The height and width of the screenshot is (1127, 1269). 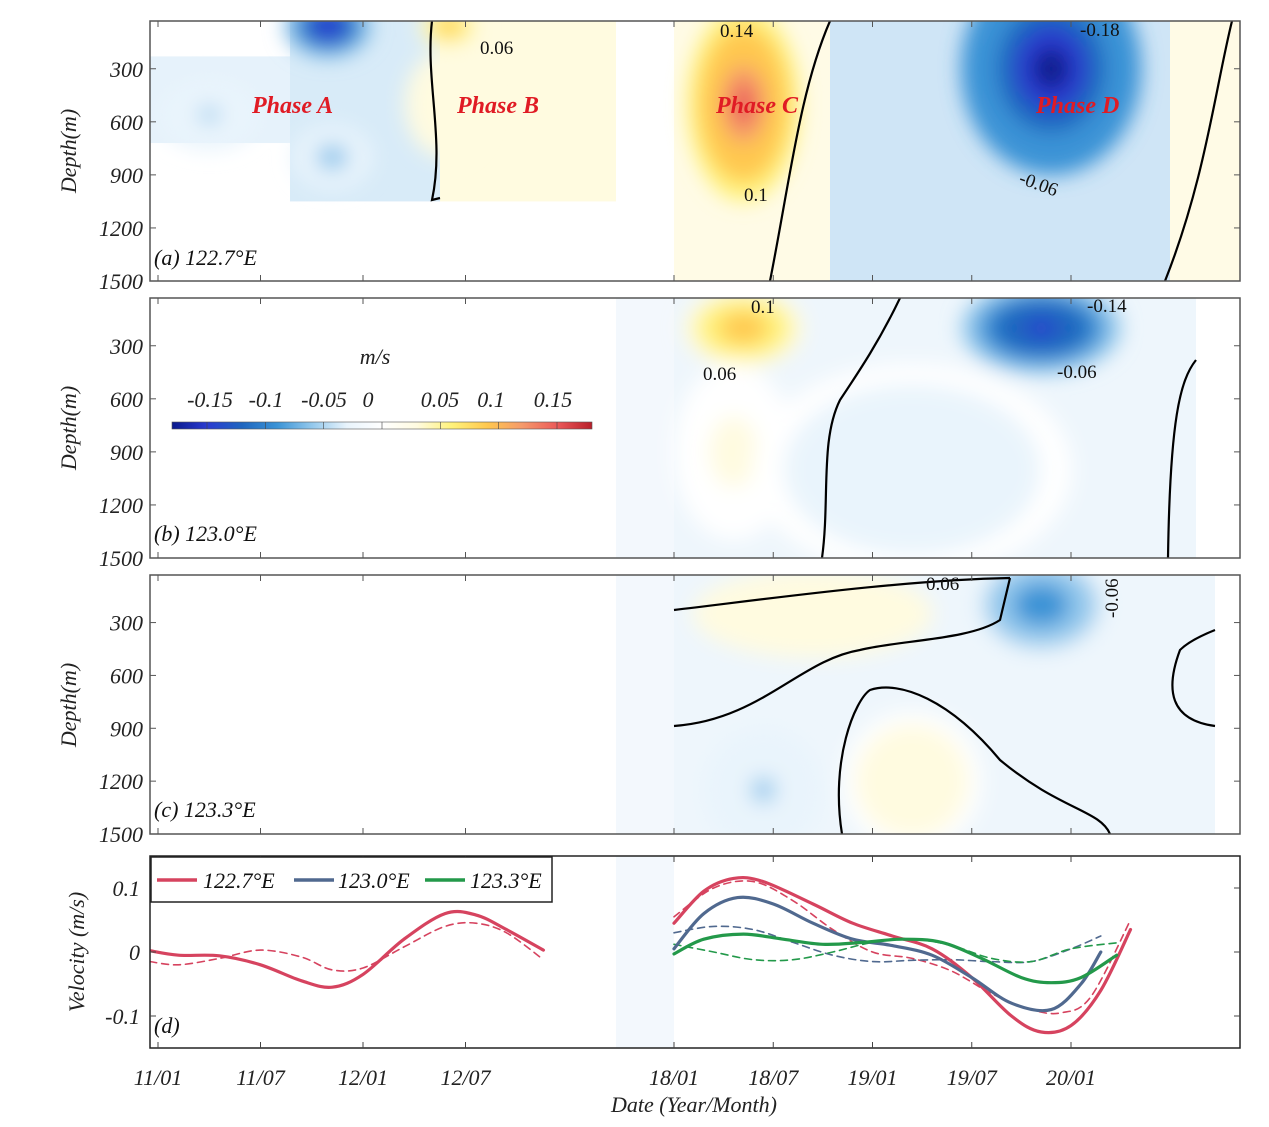 What do you see at coordinates (210, 399) in the screenshot?
I see `colorbar-tick-label: -0.15` at bounding box center [210, 399].